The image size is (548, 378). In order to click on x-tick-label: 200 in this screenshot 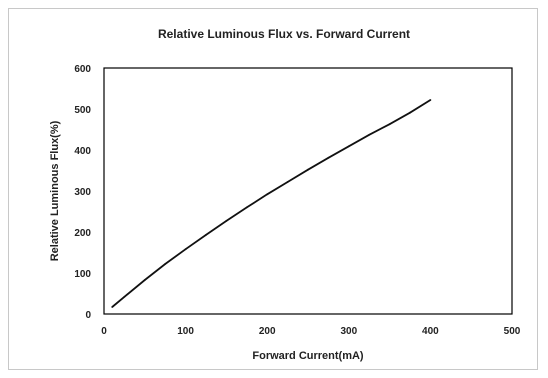, I will do `click(267, 331)`.